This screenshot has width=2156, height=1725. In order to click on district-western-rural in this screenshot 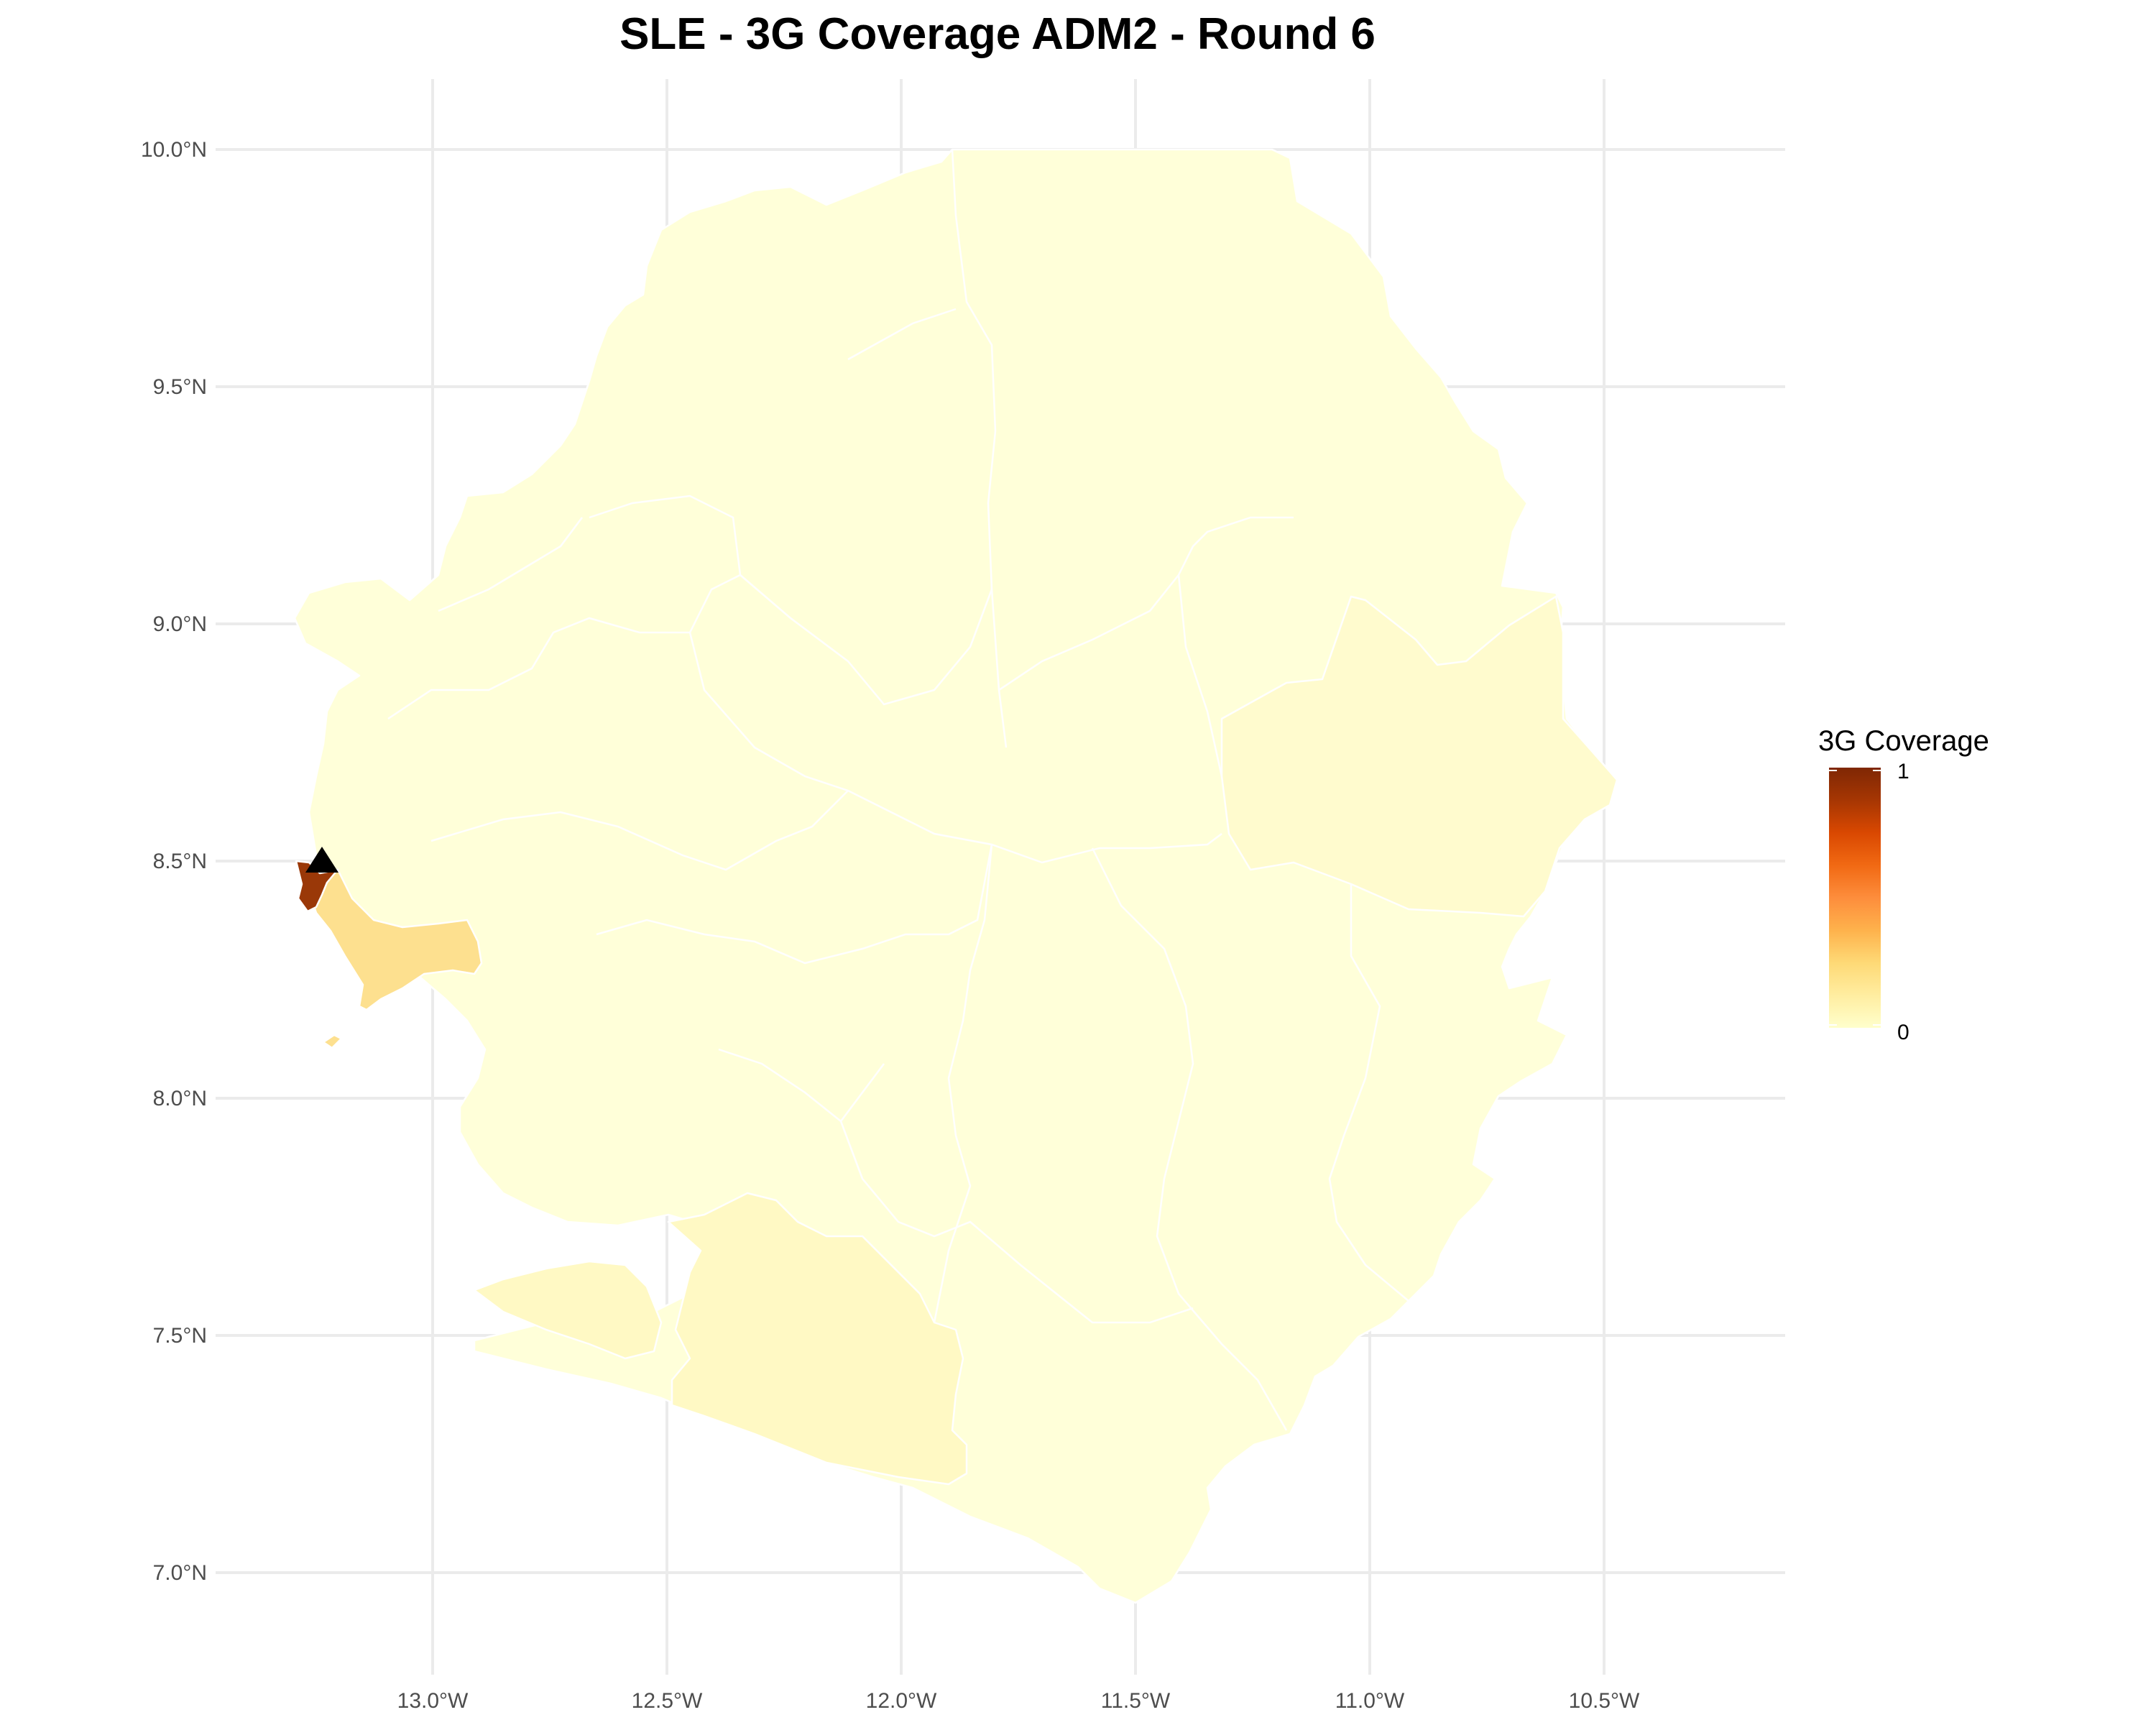, I will do `click(394, 939)`.